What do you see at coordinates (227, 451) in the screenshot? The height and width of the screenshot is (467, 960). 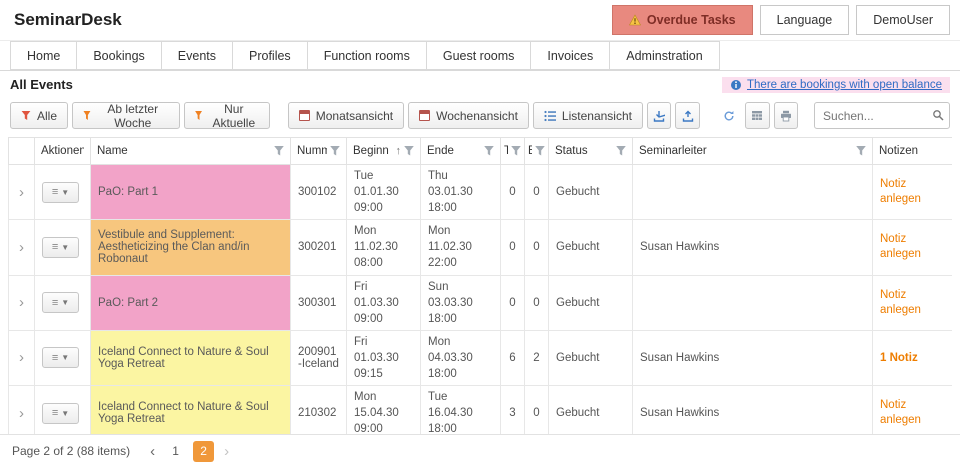 I see `next-page-button: ›` at bounding box center [227, 451].